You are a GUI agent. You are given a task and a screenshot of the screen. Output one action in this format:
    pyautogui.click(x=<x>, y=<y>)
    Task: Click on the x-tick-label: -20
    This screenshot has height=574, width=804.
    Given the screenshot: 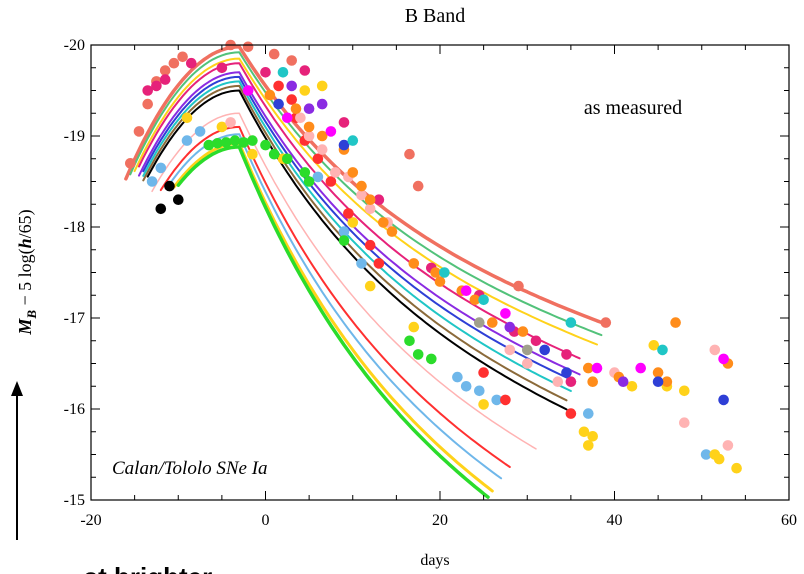 What is the action you would take?
    pyautogui.click(x=90, y=520)
    